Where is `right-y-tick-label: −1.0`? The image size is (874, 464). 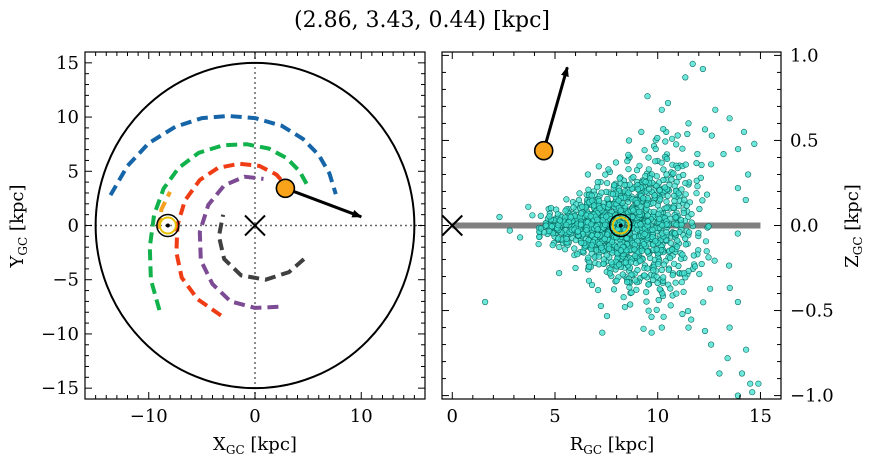 right-y-tick-label: −1.0 is located at coordinates (812, 396).